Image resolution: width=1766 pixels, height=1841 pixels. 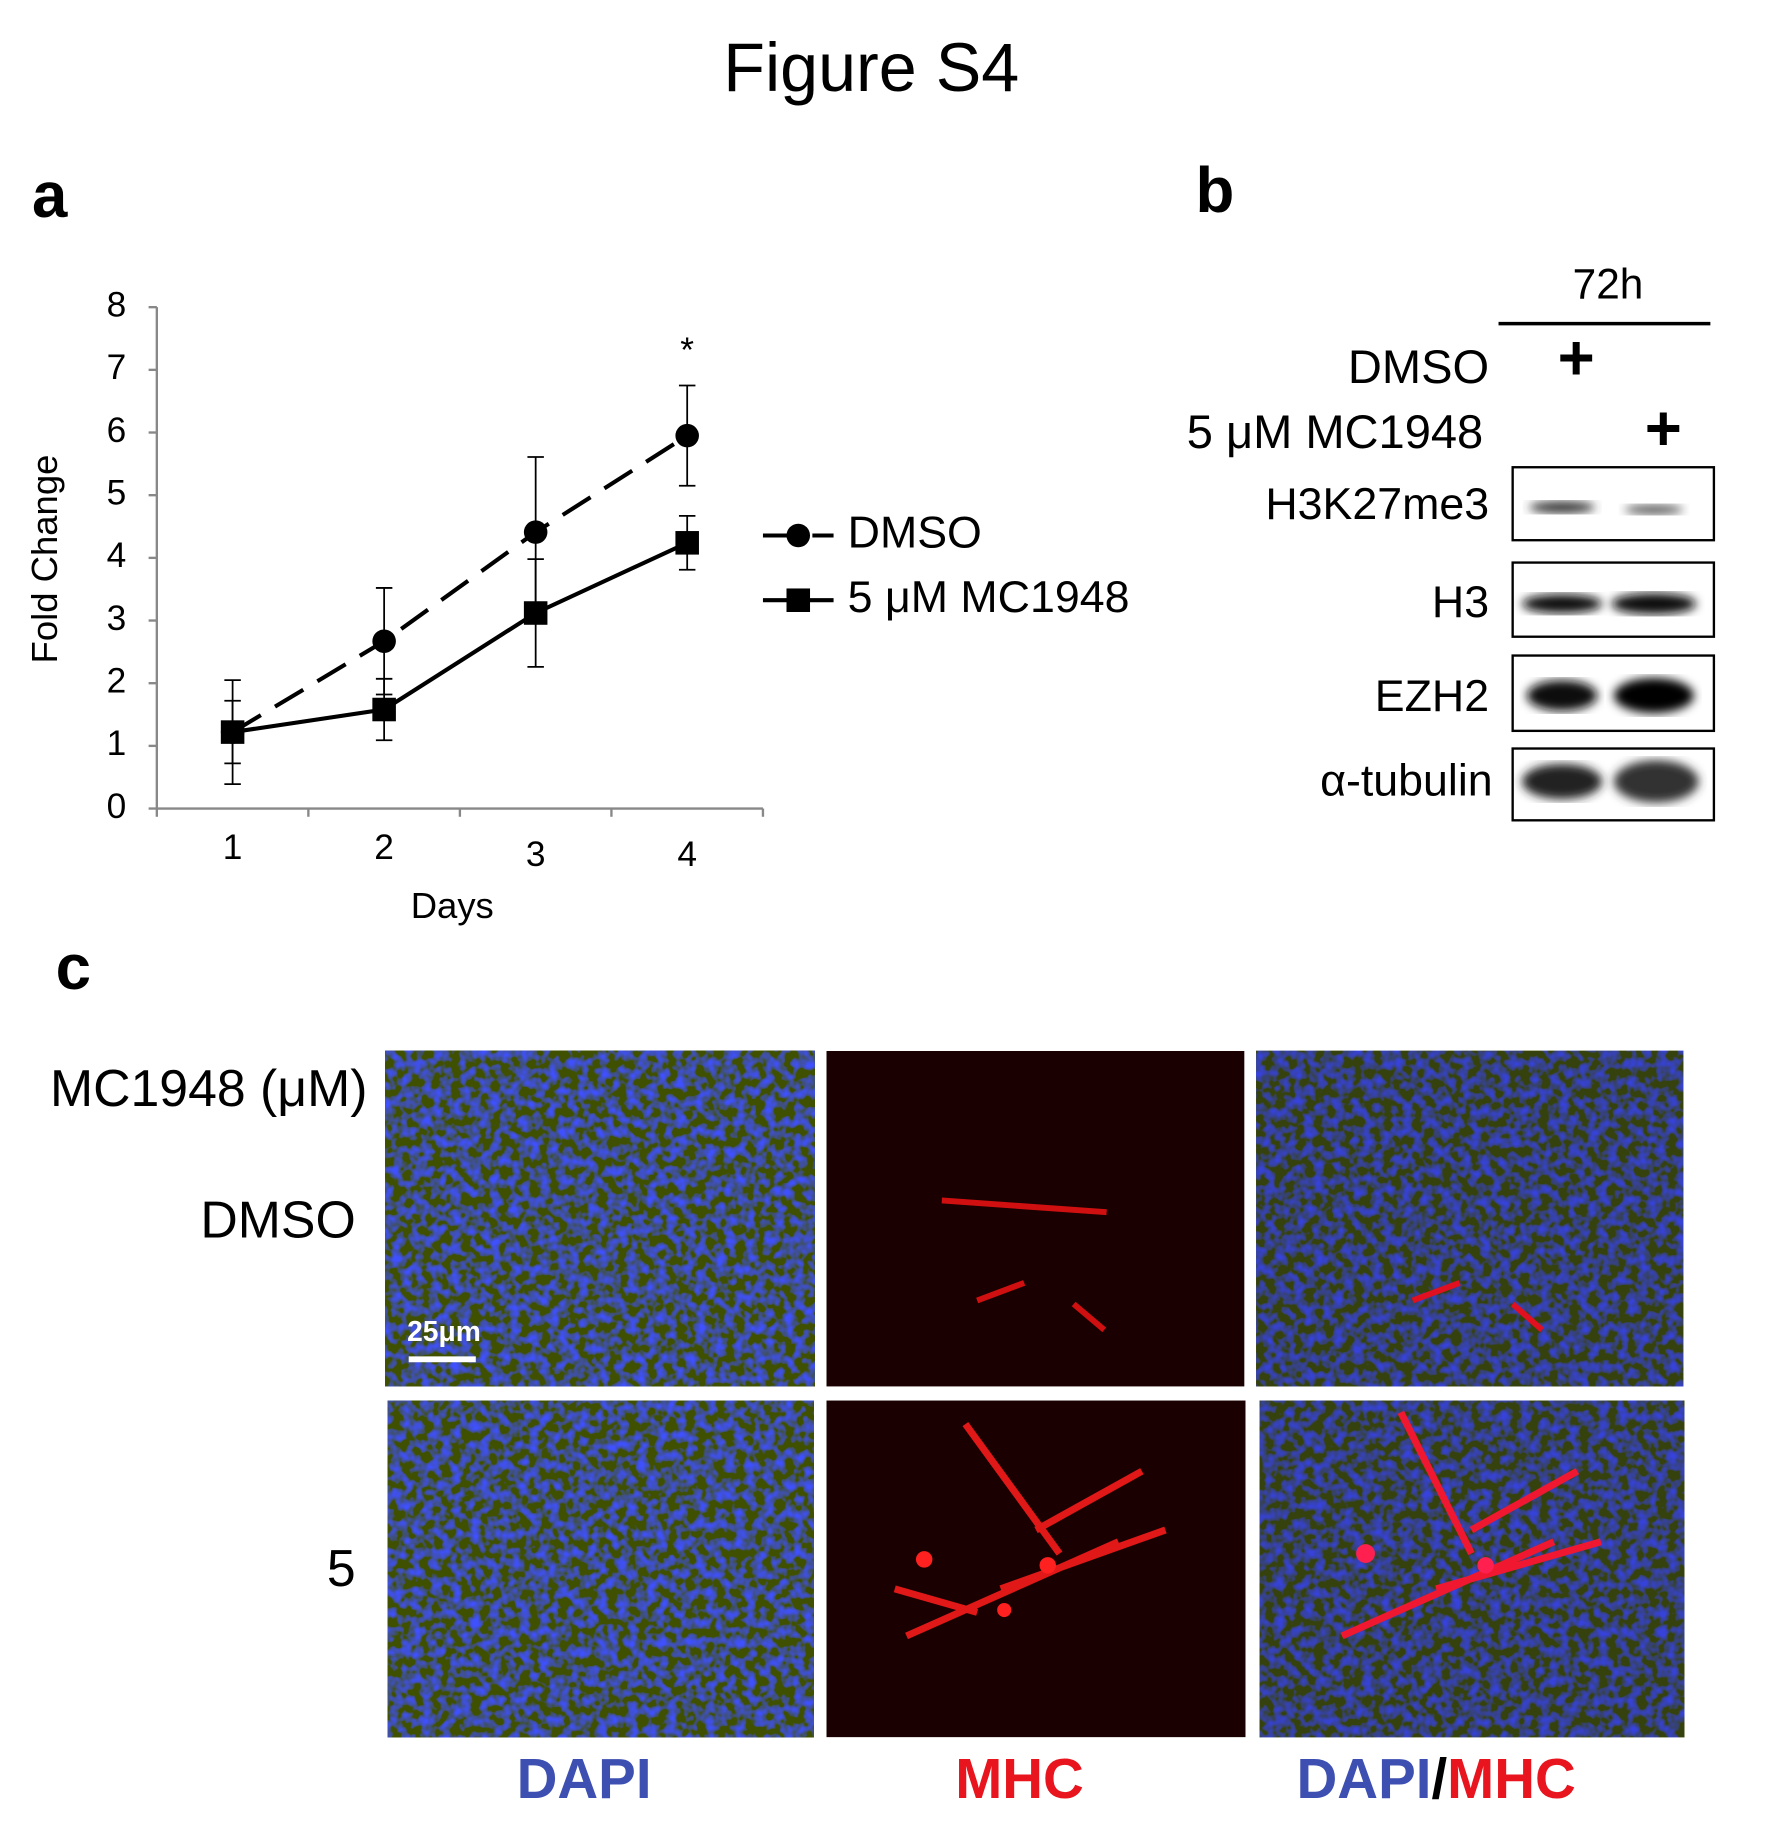 What do you see at coordinates (1511, 1778) in the screenshot?
I see `merged-part: MHC` at bounding box center [1511, 1778].